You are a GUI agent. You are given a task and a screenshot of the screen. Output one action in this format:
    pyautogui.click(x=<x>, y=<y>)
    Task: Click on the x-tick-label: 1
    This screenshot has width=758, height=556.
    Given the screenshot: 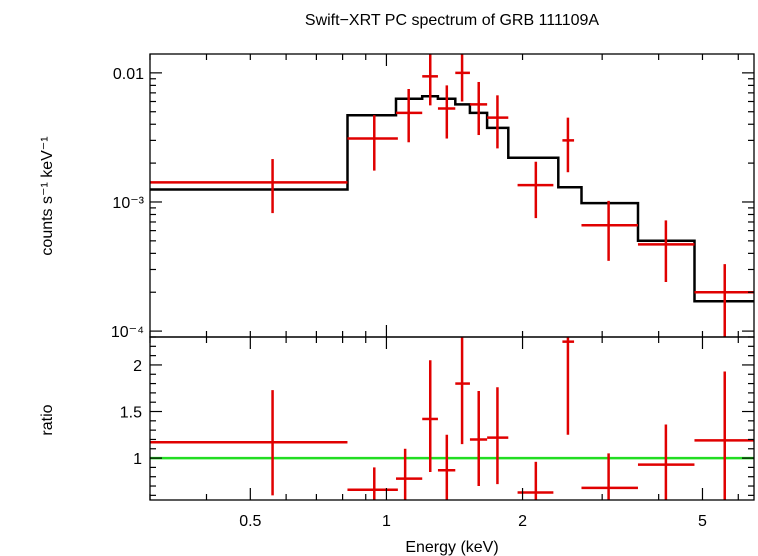 What is the action you would take?
    pyautogui.click(x=386, y=521)
    